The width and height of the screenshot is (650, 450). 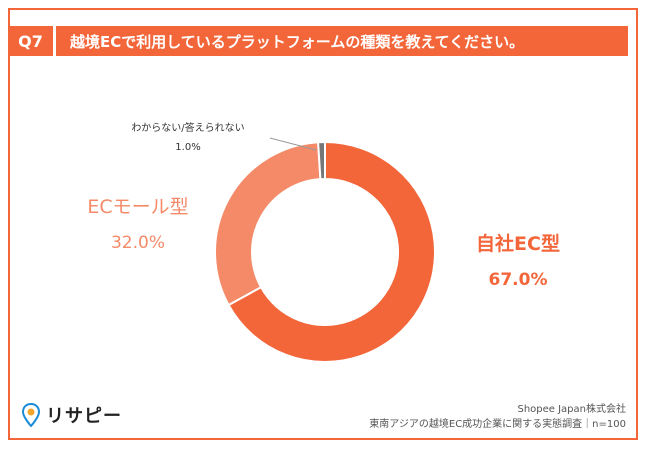 I want to click on brand-logo: リサピー, so click(x=72, y=415).